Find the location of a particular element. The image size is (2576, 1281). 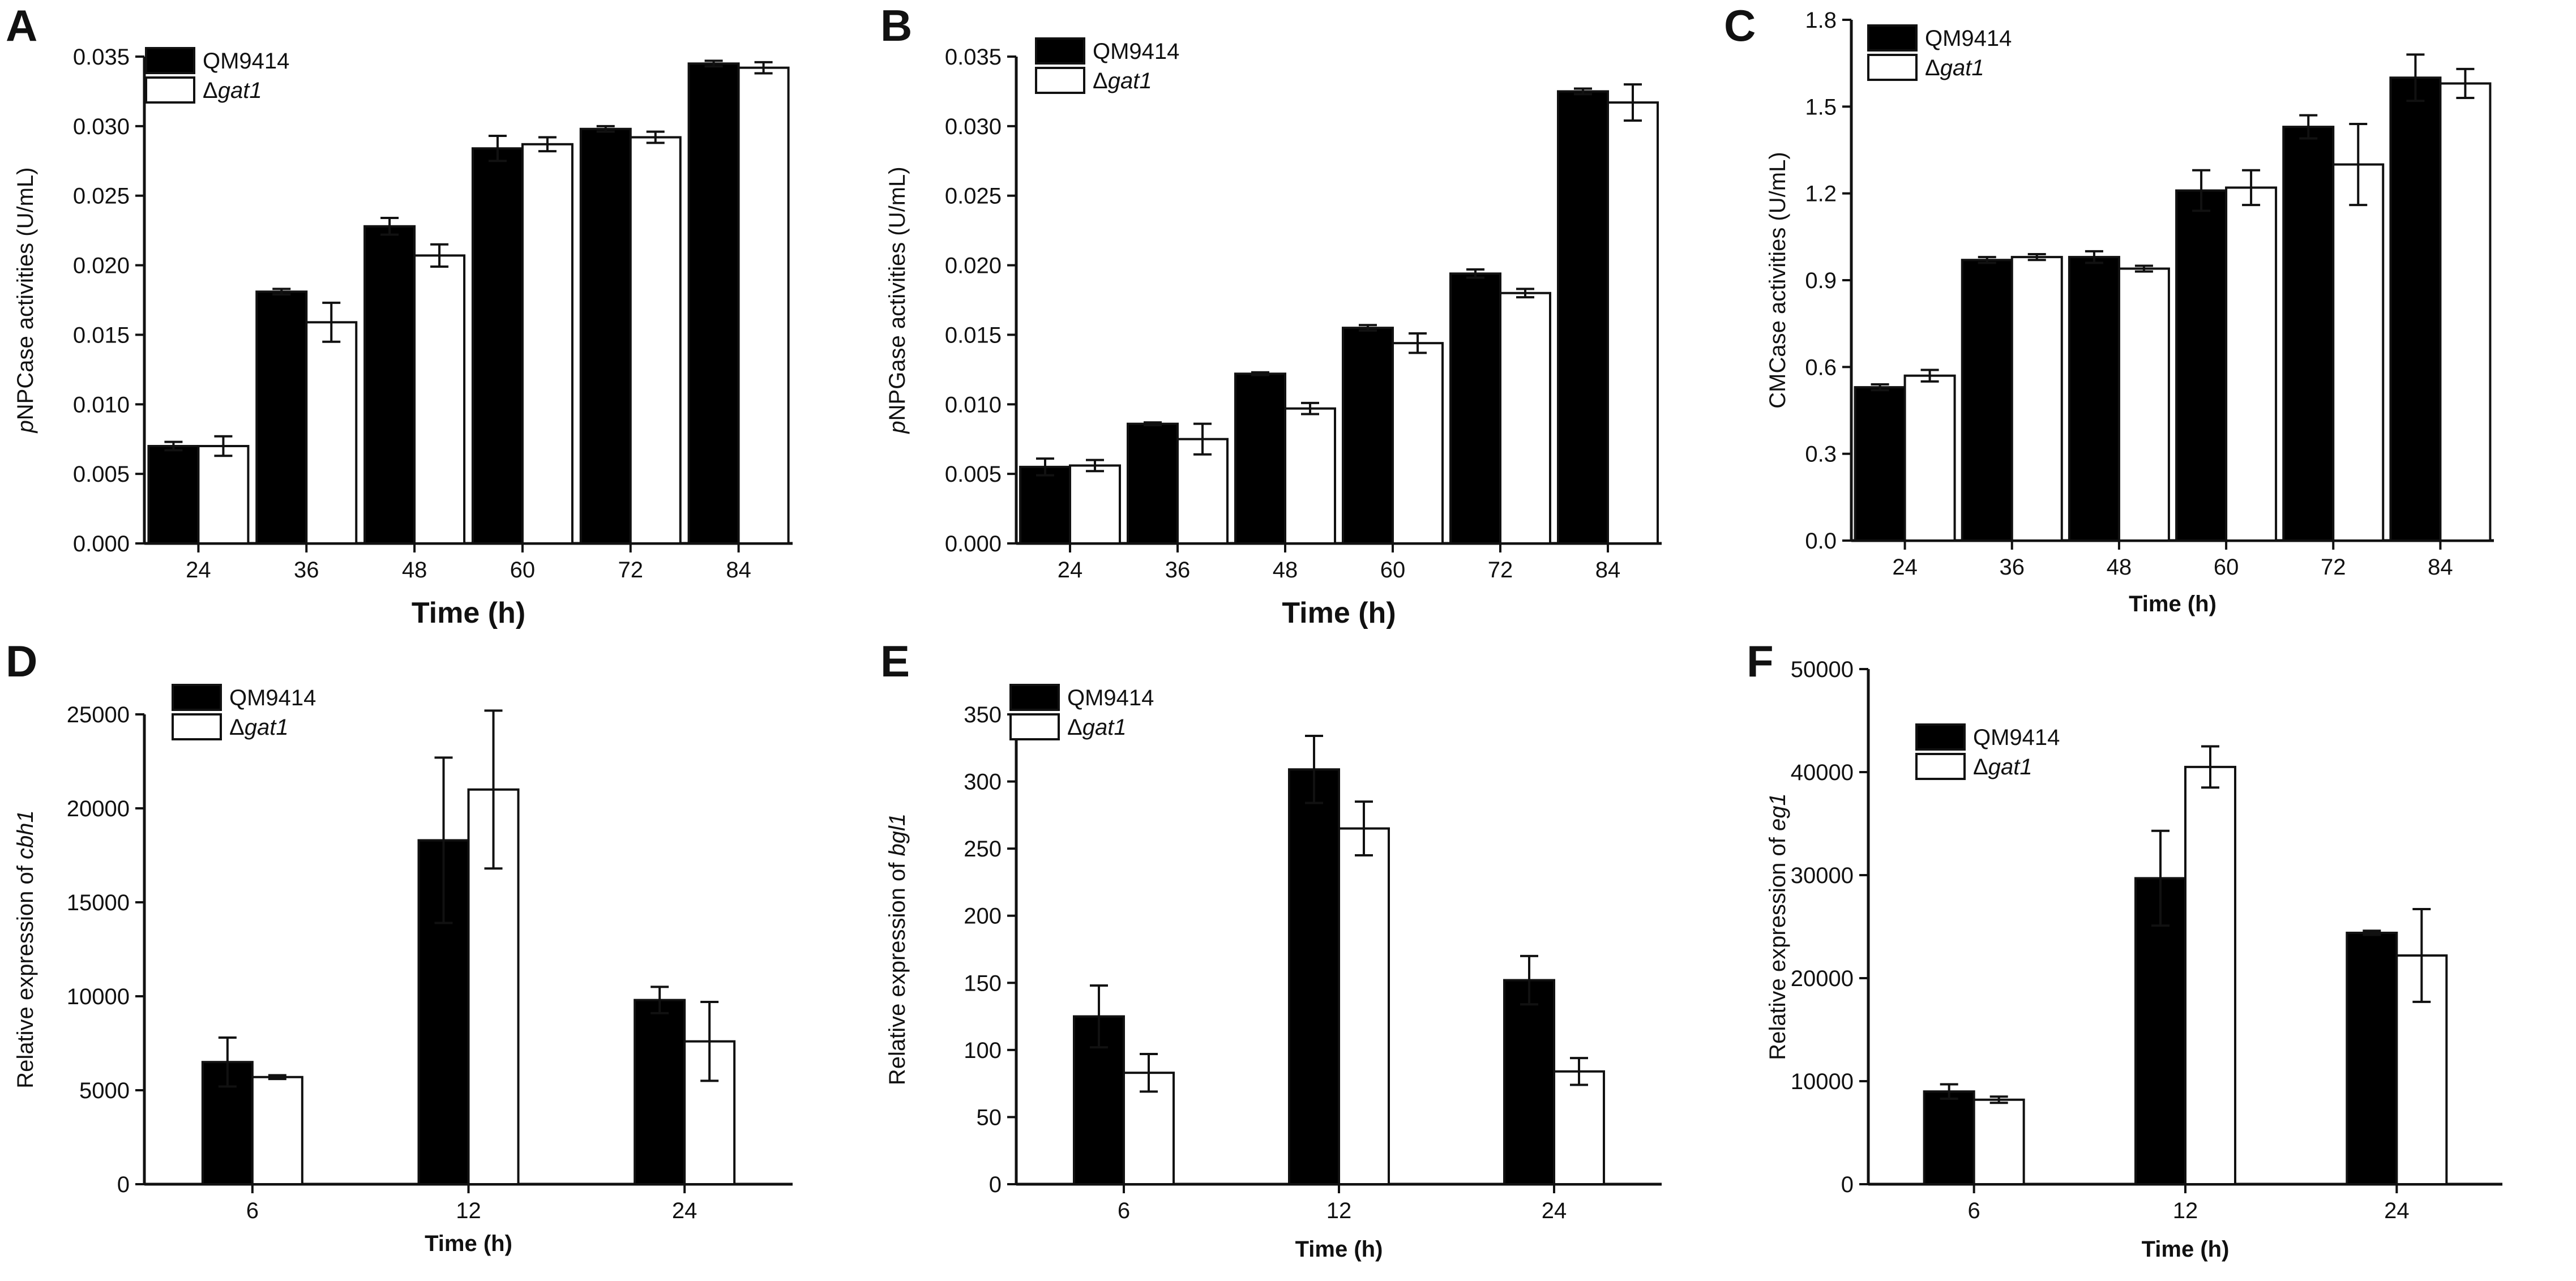

x-tick-label-d-1: 12 is located at coordinates (468, 1210).